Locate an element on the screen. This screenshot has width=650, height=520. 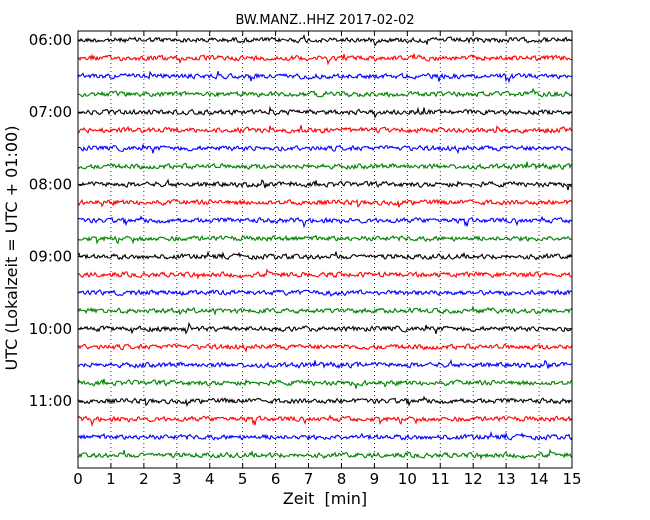
x-tick-label: 14 is located at coordinates (539, 479).